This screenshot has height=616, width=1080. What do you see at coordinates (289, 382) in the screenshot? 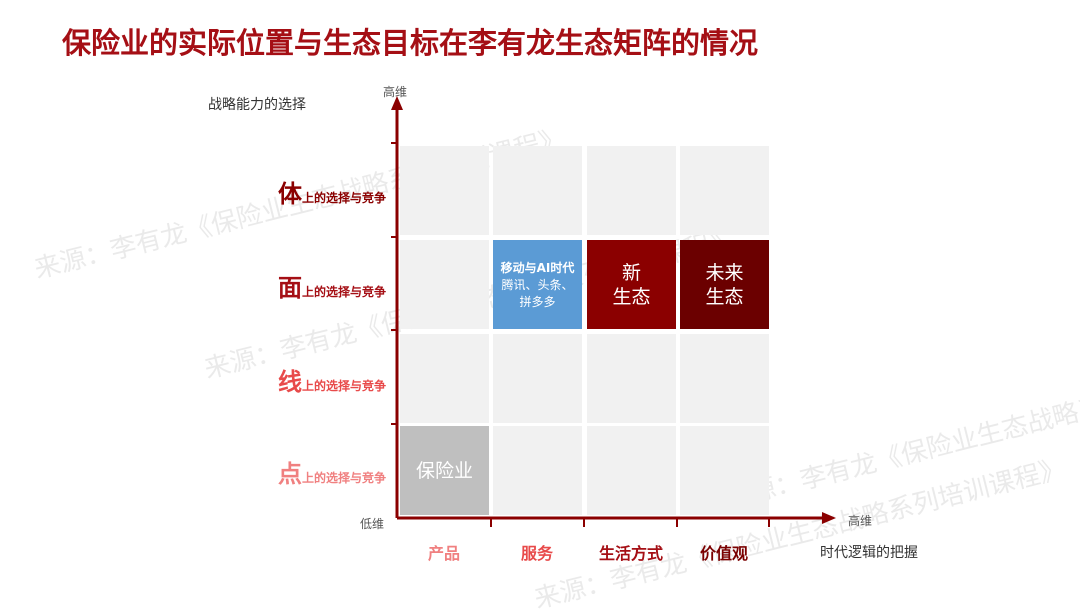
I see `row-key: 线` at bounding box center [289, 382].